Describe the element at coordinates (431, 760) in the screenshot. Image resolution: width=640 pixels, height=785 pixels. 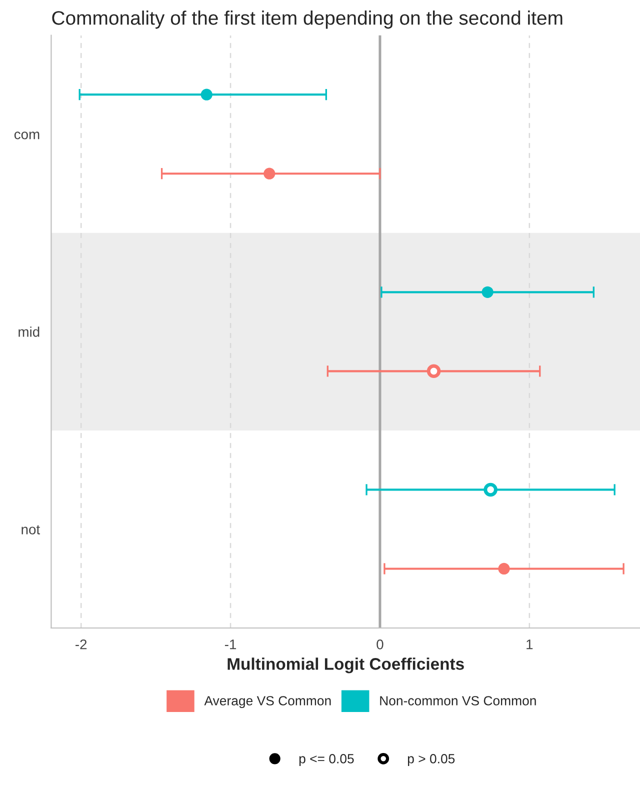
I see `text: p > 0.05` at that location.